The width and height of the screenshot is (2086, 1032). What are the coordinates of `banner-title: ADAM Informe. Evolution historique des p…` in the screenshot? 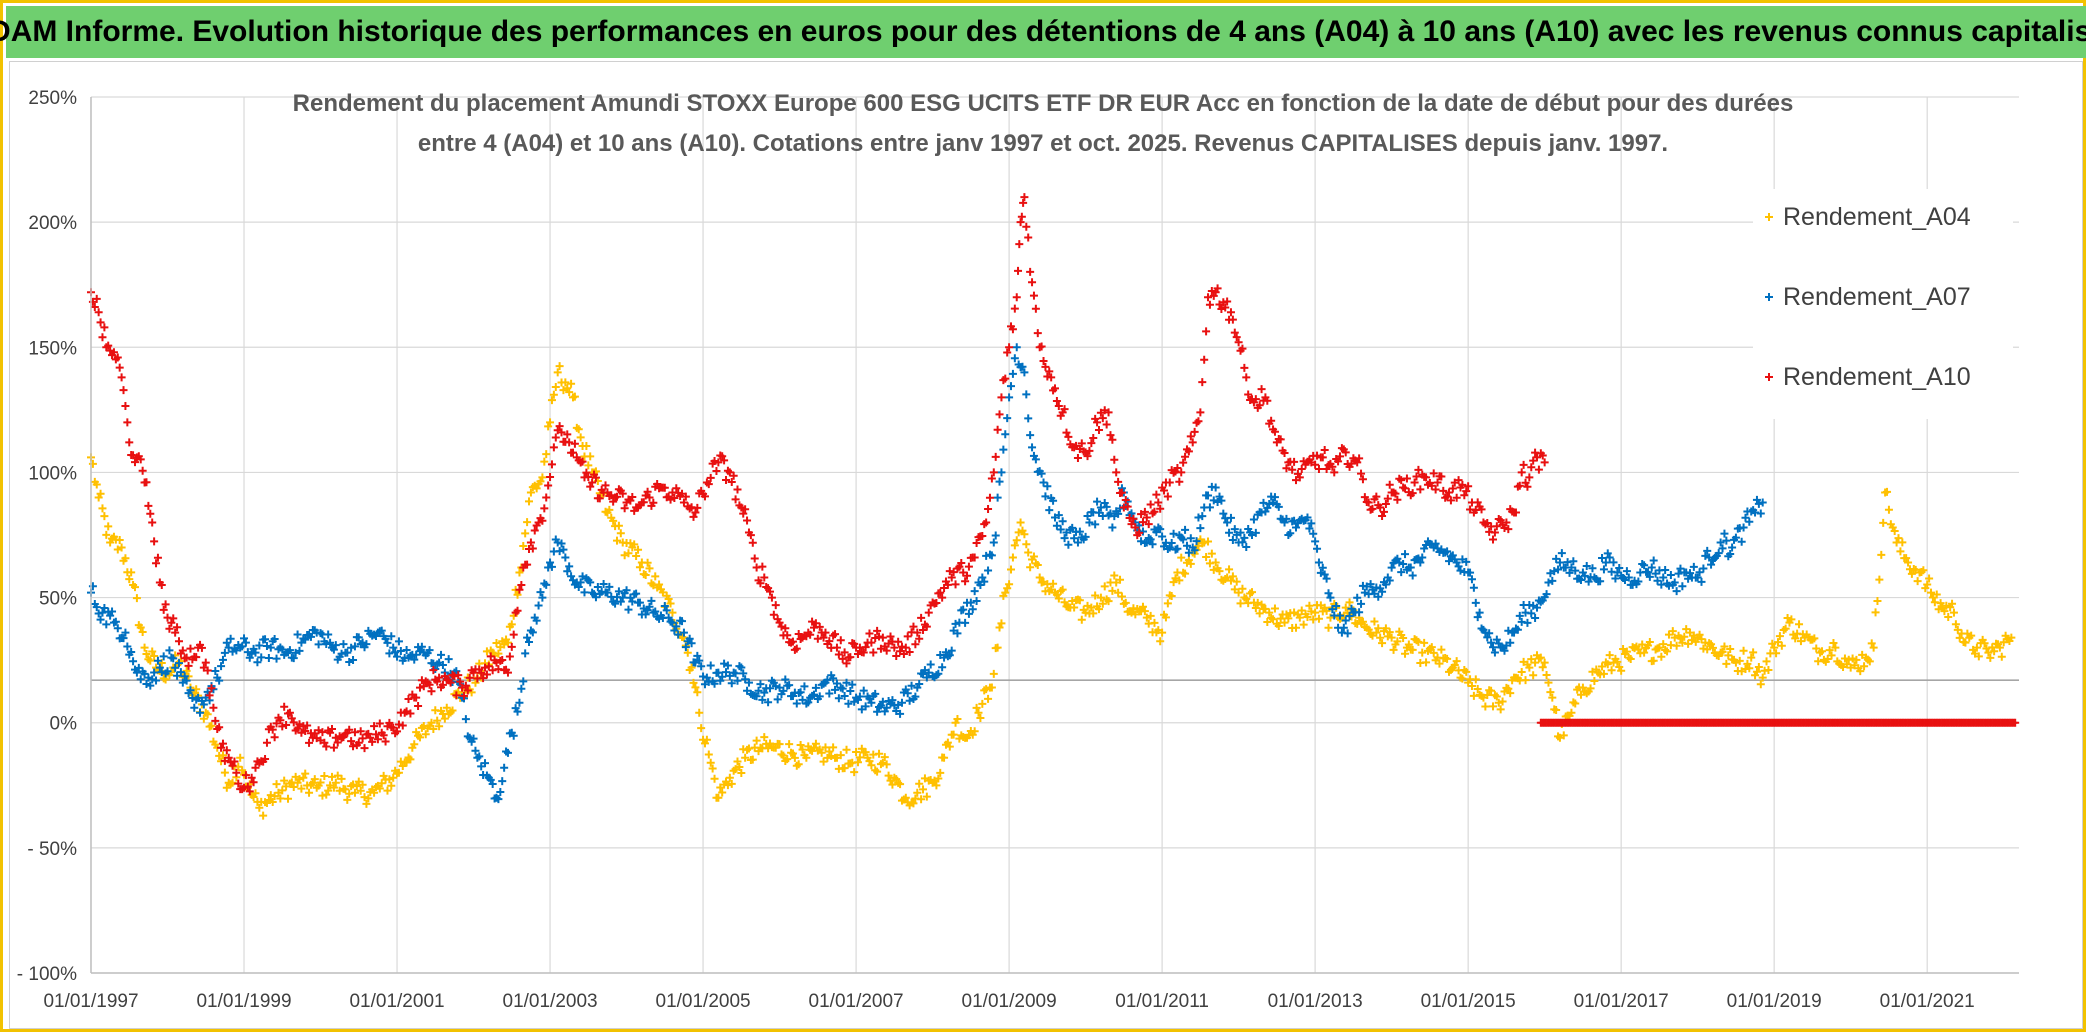 It's located at (1043, 31).